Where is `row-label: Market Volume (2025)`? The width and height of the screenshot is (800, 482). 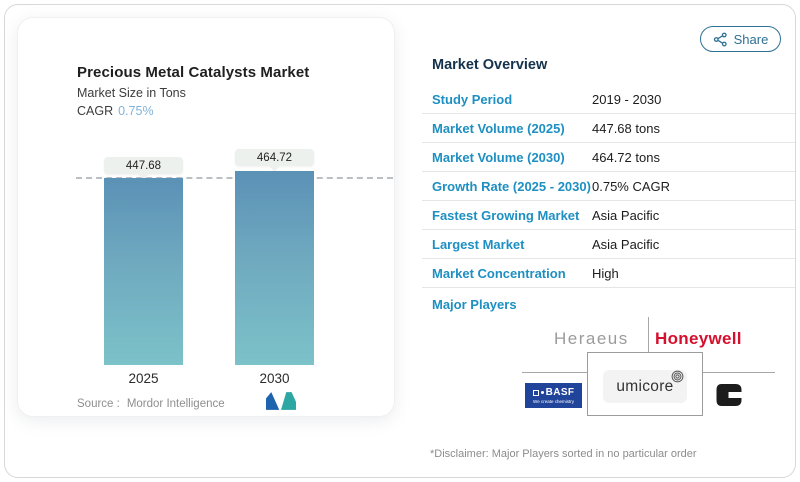
row-label: Market Volume (2025) is located at coordinates (498, 128).